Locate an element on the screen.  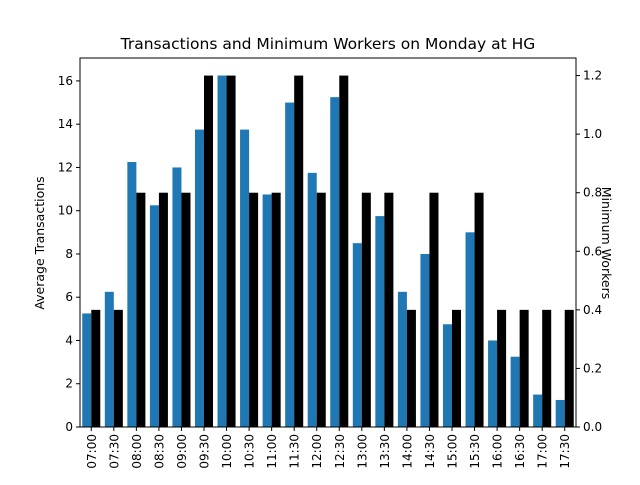
y-axis-label-right: Minimum Workers is located at coordinates (606, 243).